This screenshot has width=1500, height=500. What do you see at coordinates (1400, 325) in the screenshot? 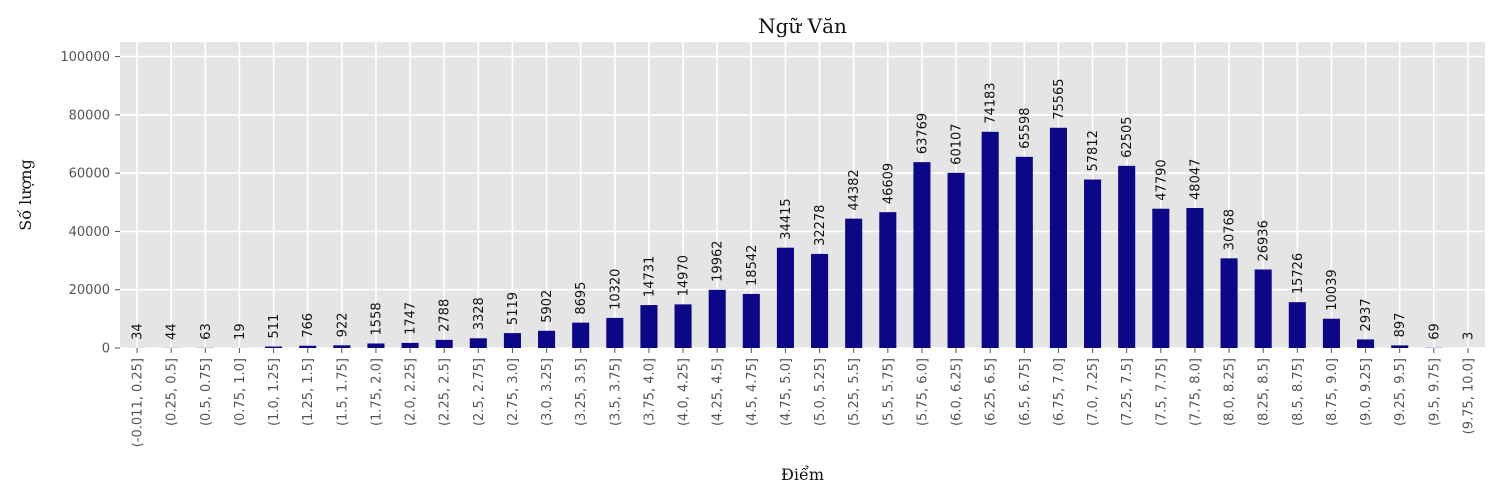
I see `data-label: 897` at bounding box center [1400, 325].